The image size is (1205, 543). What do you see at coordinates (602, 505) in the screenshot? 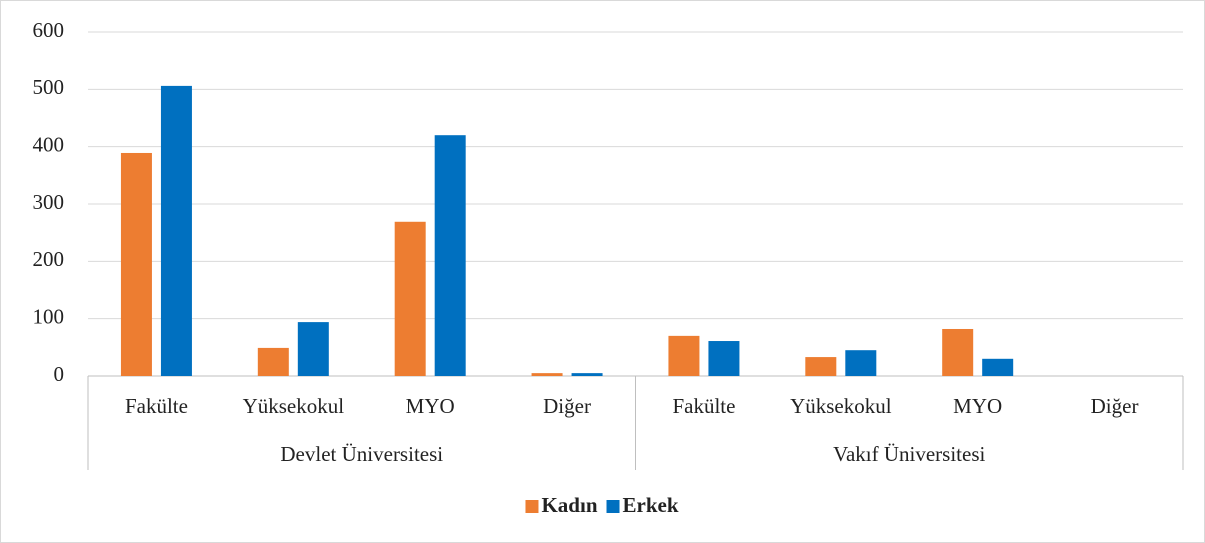
I see `legend: Kadın Erkek` at bounding box center [602, 505].